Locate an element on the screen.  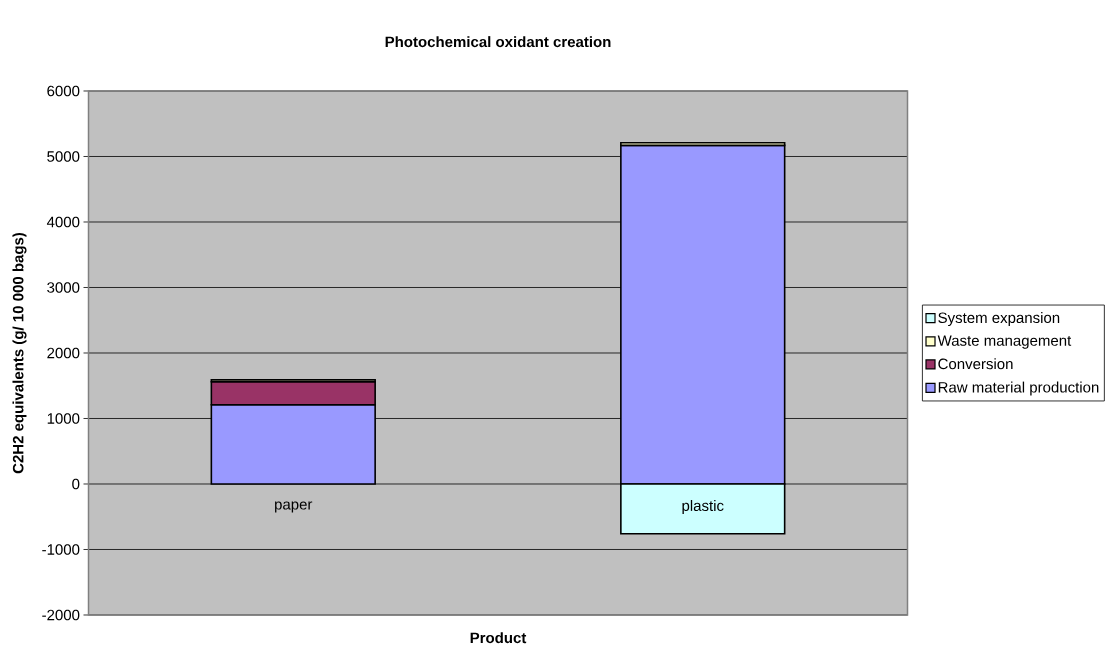
chart-title: Photochemical oxidant creation is located at coordinates (498, 42).